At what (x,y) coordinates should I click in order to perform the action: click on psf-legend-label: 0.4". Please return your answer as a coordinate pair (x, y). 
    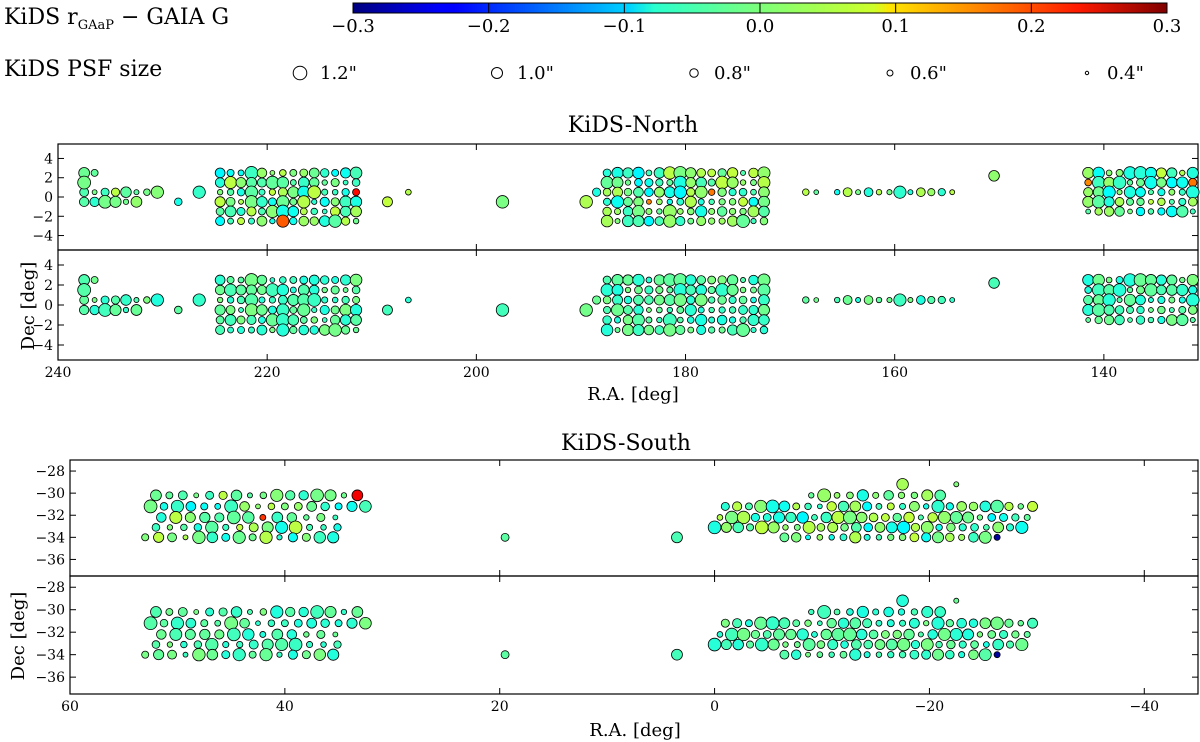
    Looking at the image, I should click on (1125, 73).